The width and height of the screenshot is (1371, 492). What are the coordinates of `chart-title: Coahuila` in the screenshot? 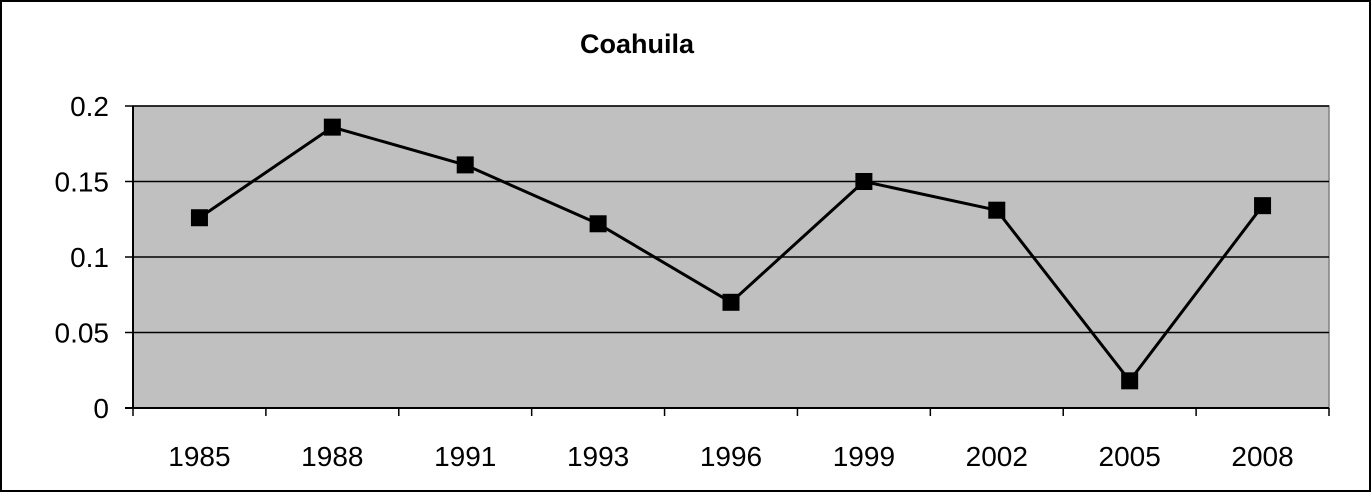 It's located at (637, 44).